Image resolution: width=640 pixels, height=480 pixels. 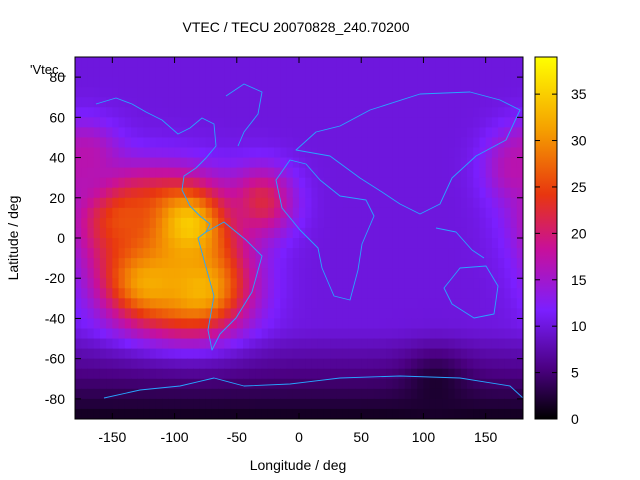 What do you see at coordinates (237, 437) in the screenshot?
I see `x-tick-label: -50` at bounding box center [237, 437].